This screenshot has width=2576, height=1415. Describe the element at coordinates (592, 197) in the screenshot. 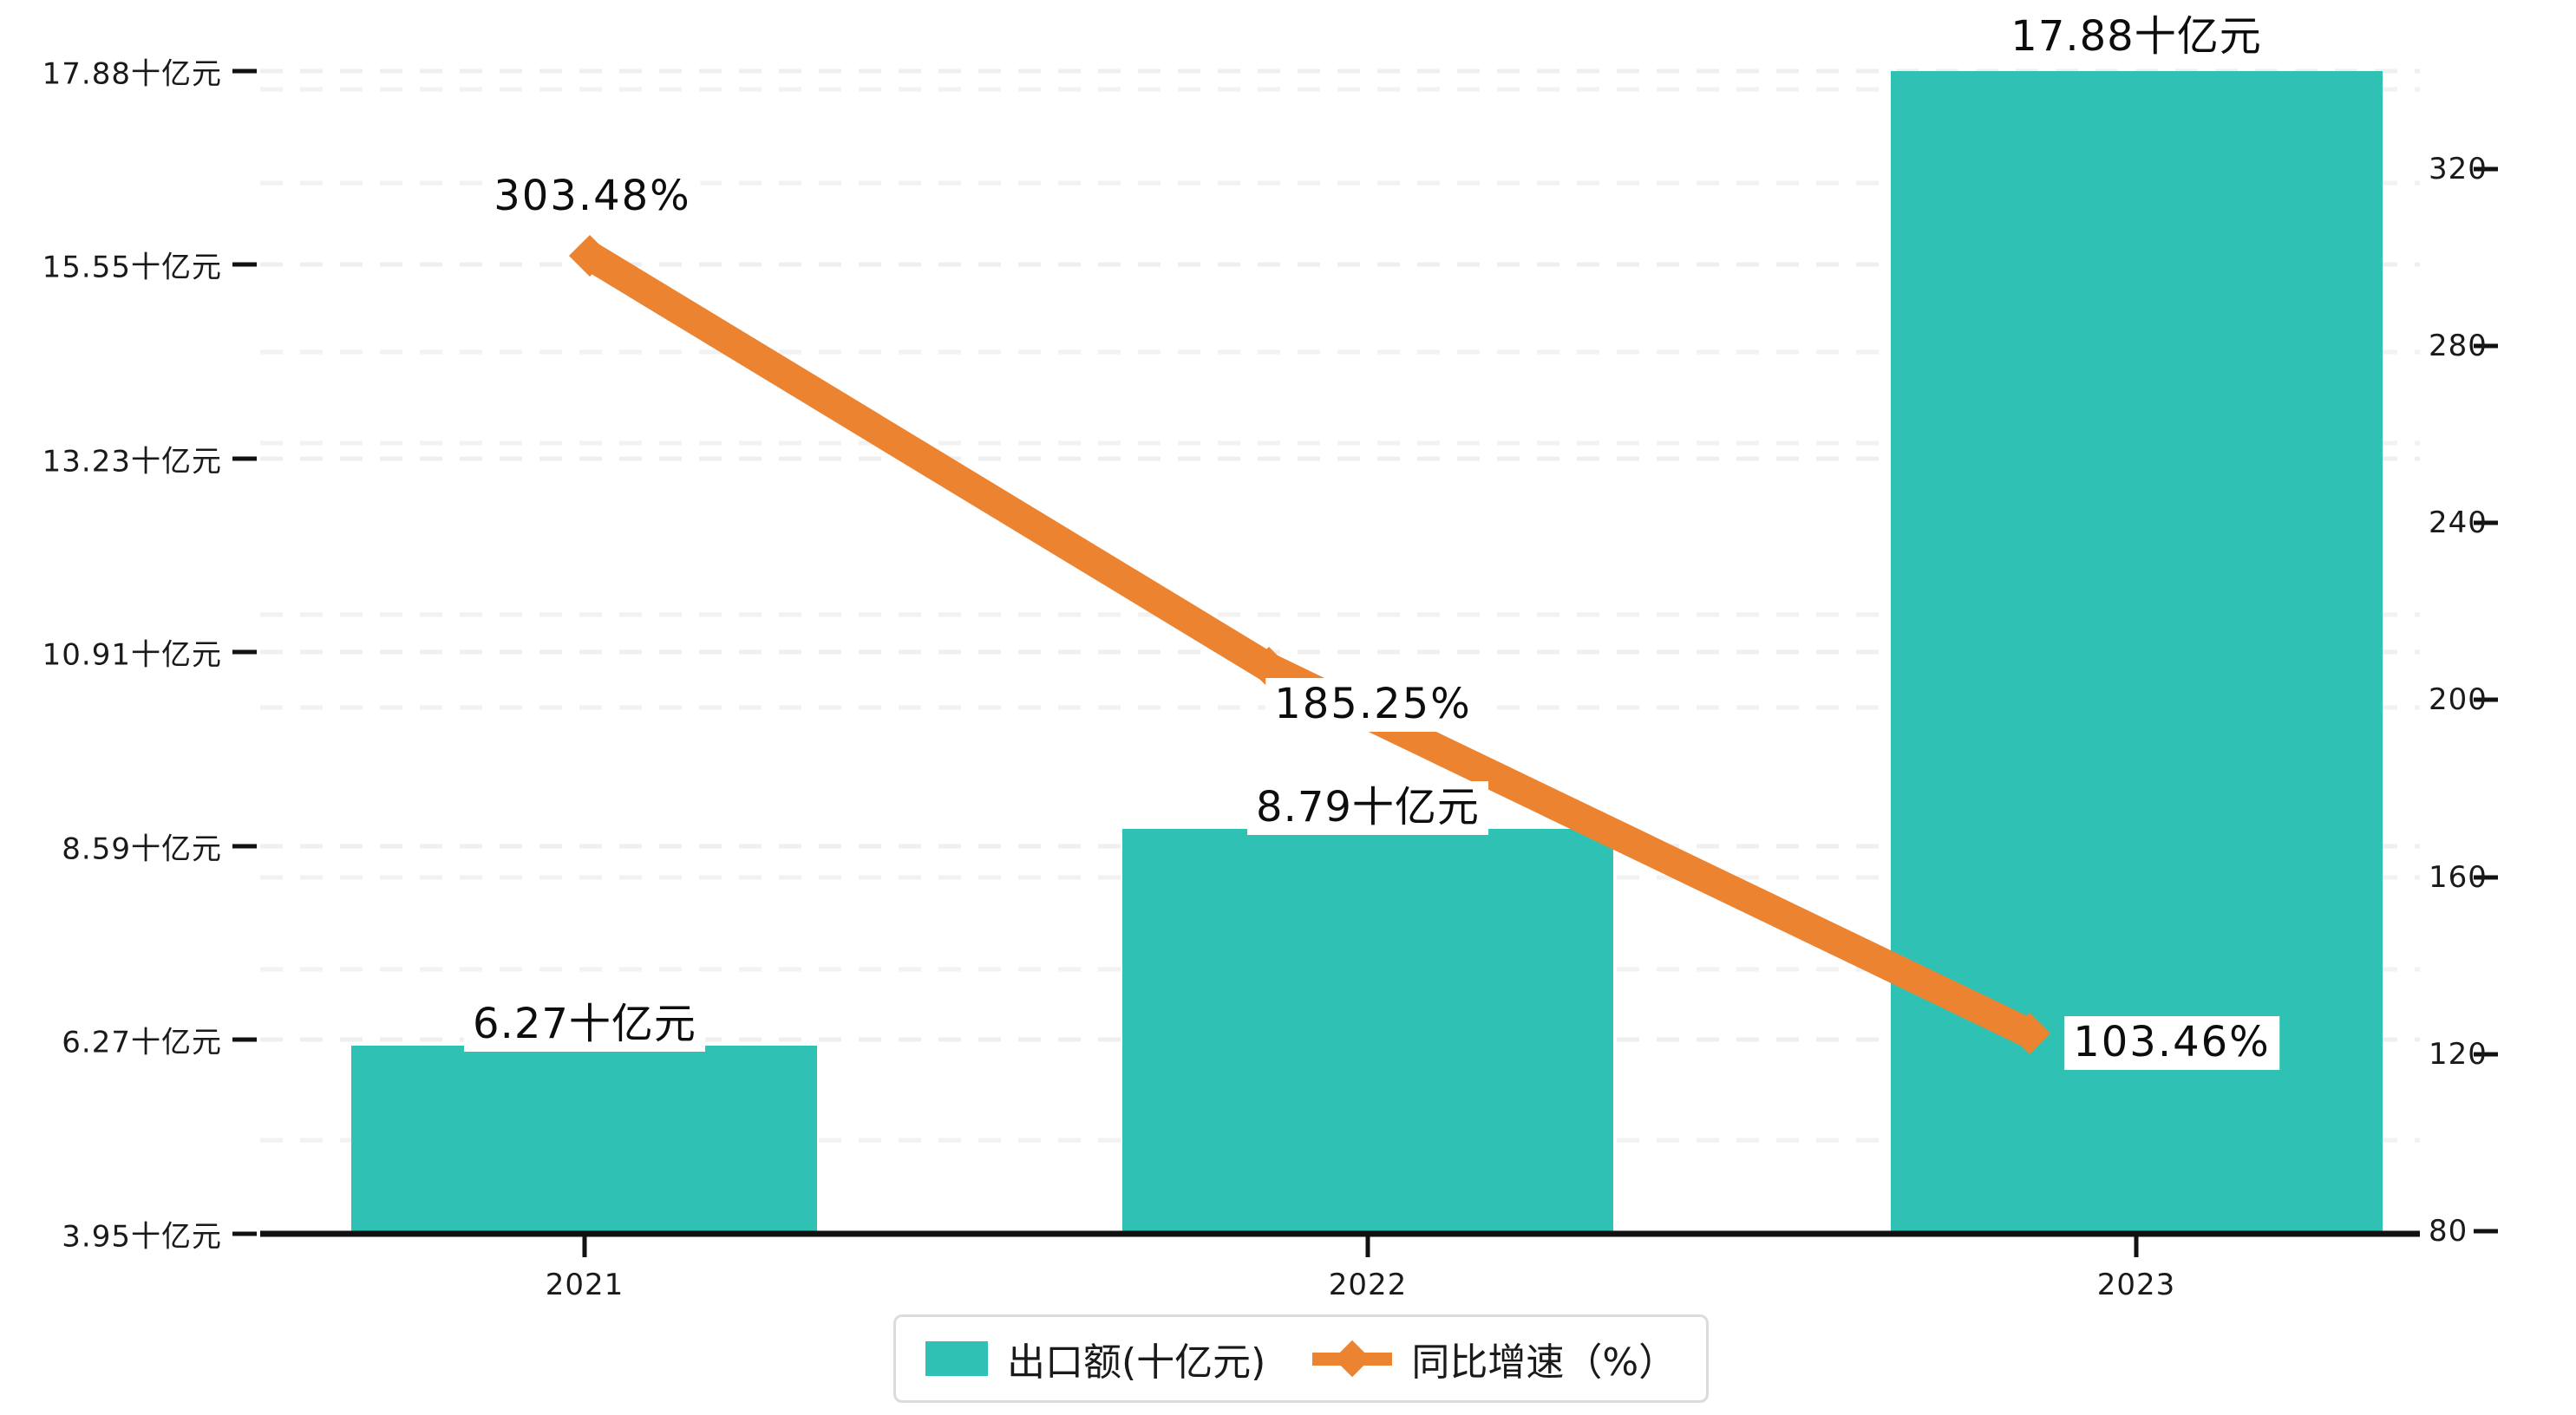

I see `line-value-label-2021: 303.48%` at that location.